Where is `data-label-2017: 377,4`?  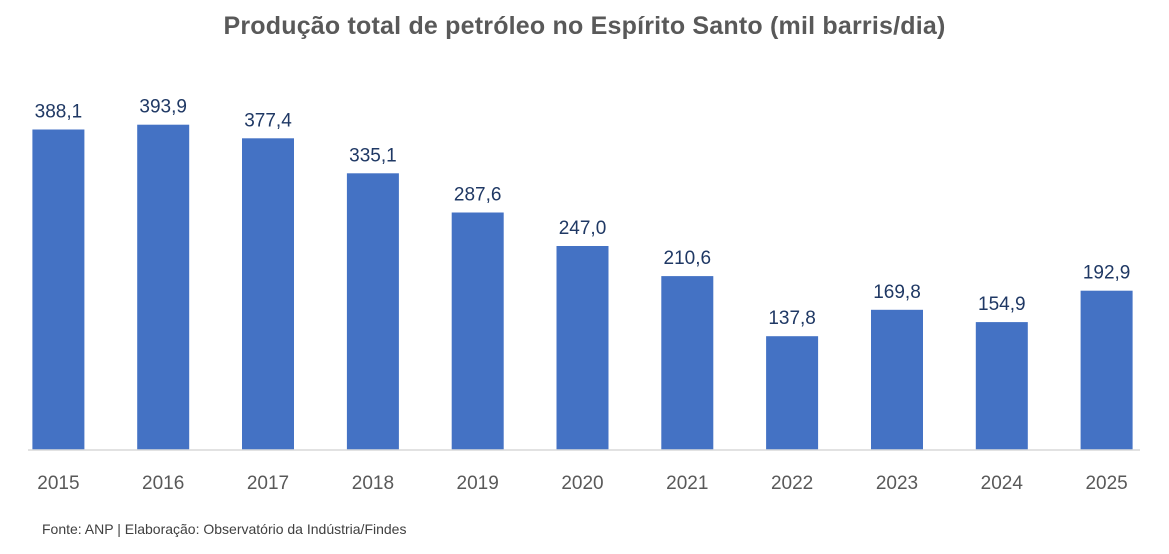 data-label-2017: 377,4 is located at coordinates (268, 120).